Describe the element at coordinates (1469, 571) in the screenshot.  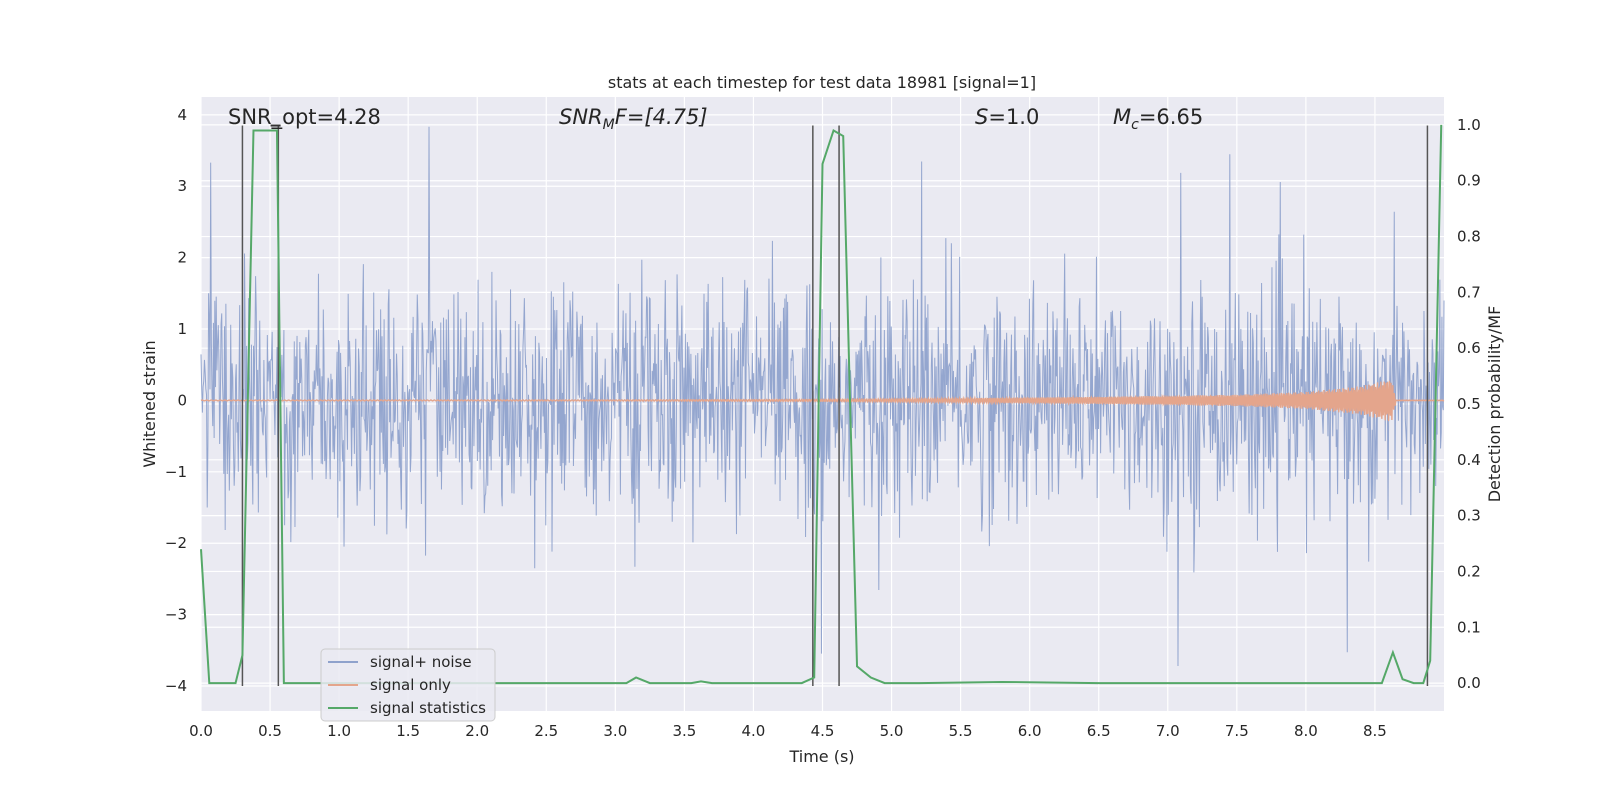
I see `y-tick-right-label: 0.2` at that location.